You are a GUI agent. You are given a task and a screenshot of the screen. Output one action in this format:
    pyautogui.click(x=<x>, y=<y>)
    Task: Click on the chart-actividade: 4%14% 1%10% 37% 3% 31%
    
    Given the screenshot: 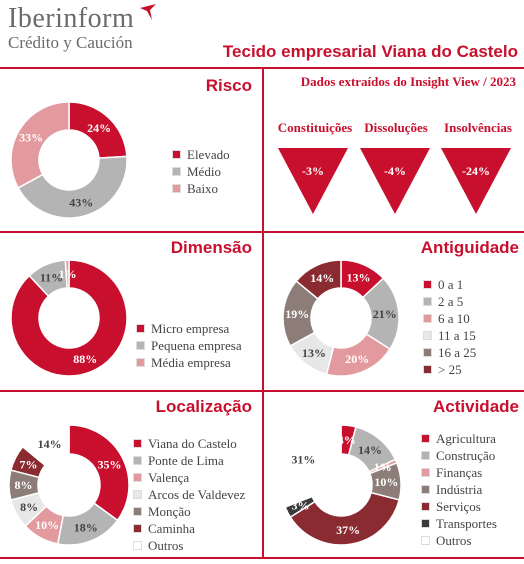 What is the action you would take?
    pyautogui.click(x=341, y=485)
    